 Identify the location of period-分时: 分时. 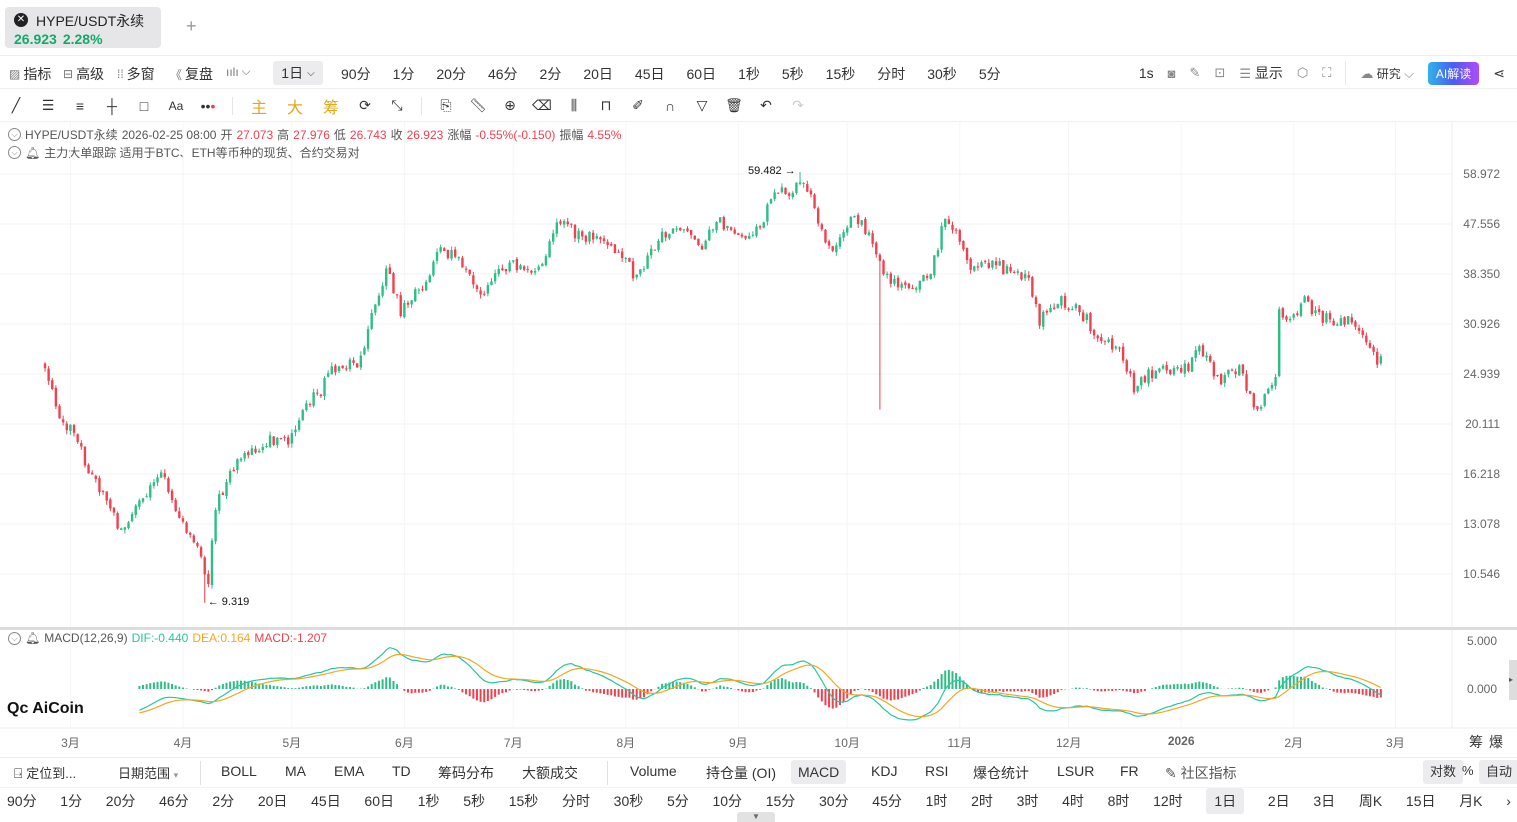
(891, 74).